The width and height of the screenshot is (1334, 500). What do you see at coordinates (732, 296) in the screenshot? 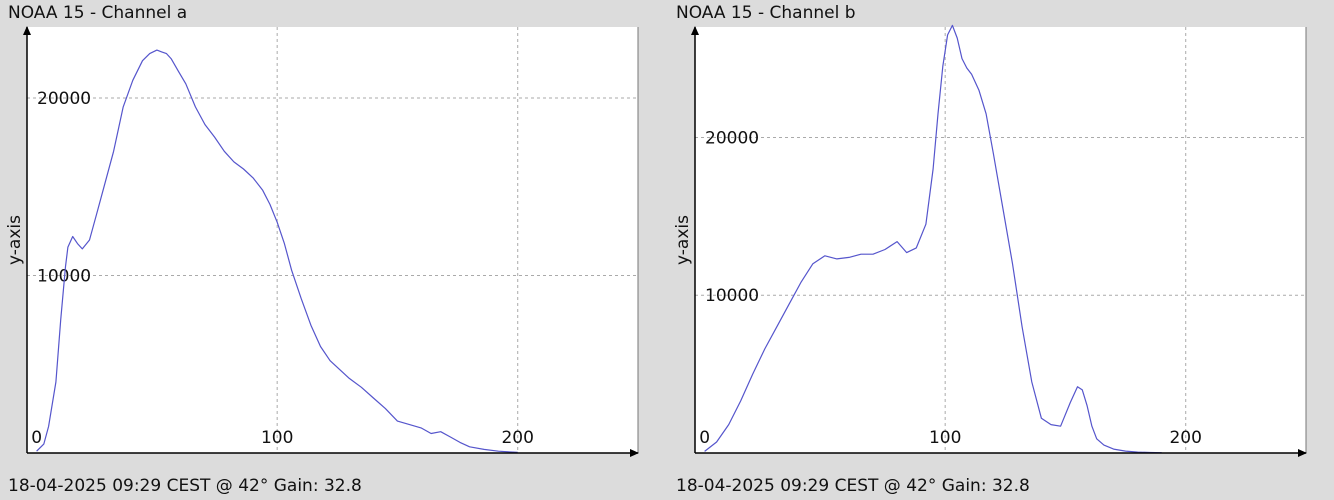
I see `y-tick-label: 10000` at bounding box center [732, 296].